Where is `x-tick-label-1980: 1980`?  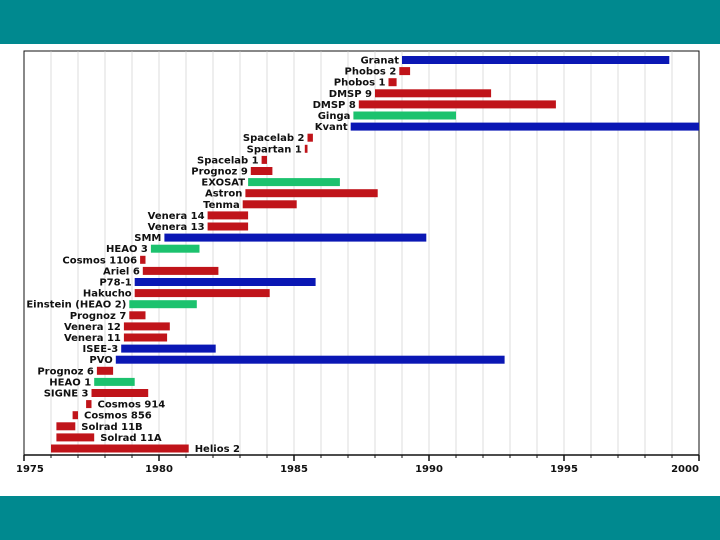
x-tick-label-1980: 1980 is located at coordinates (159, 469).